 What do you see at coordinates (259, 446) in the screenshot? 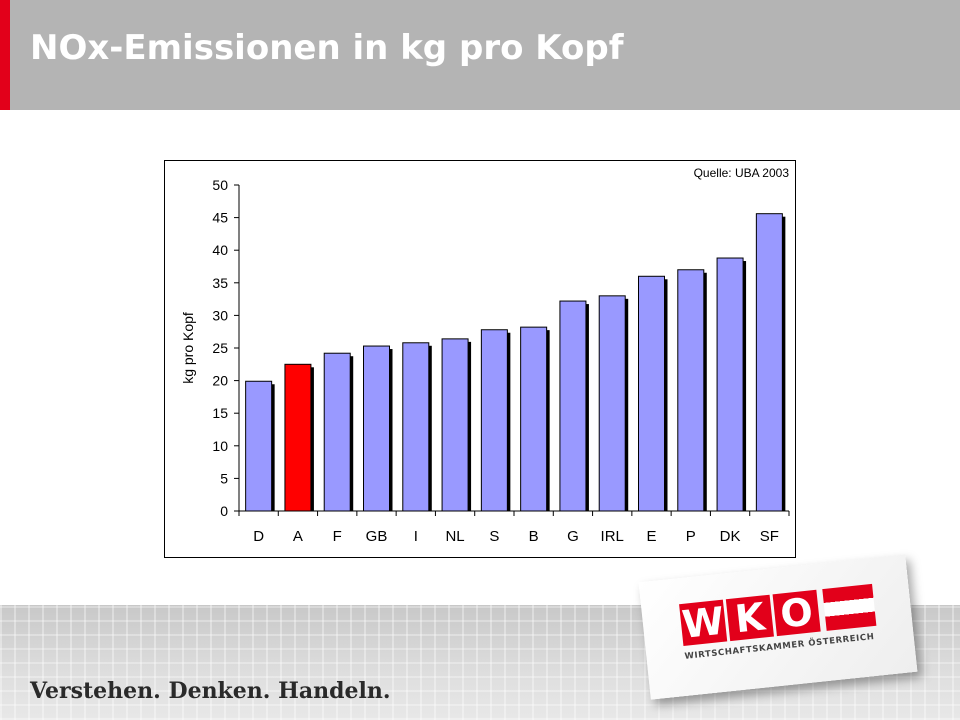
I see `bar-d` at bounding box center [259, 446].